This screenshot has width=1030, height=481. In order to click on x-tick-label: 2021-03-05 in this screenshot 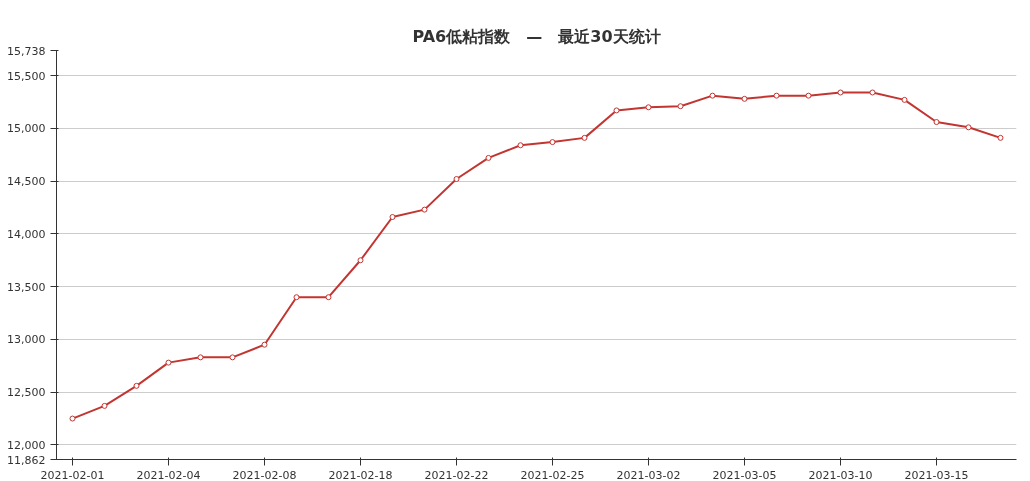, I will do `click(744, 474)`.